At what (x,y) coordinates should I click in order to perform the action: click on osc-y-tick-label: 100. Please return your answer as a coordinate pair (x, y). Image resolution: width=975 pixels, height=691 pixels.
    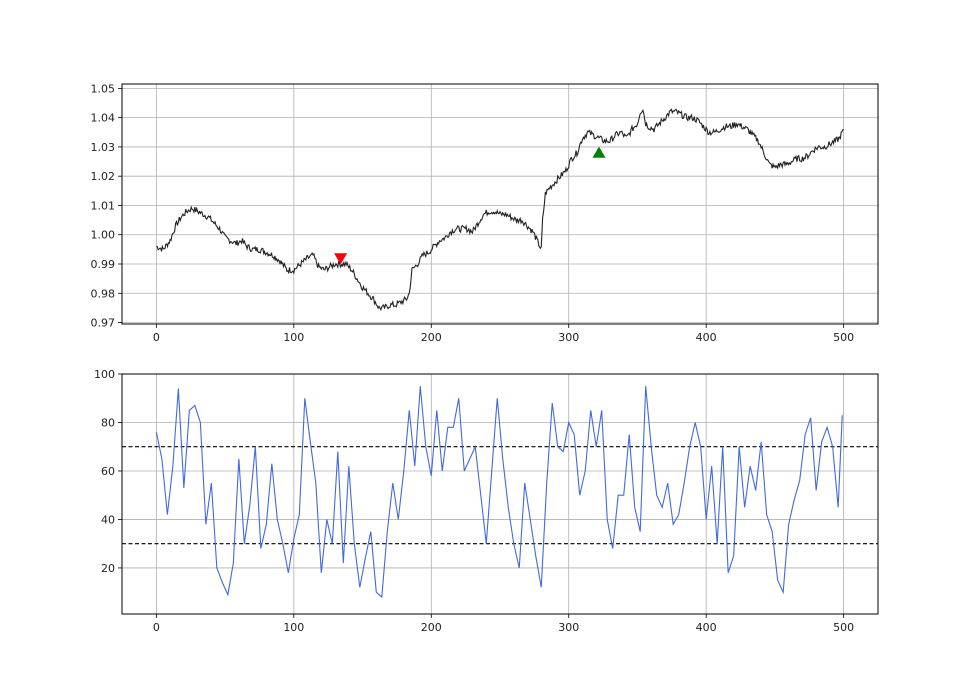
    Looking at the image, I should click on (104, 374).